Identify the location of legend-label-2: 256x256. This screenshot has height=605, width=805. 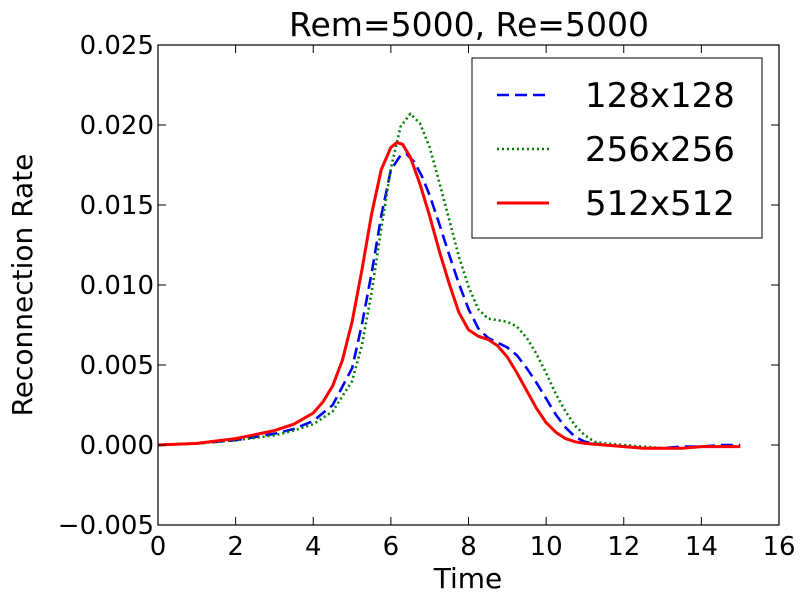
(660, 150).